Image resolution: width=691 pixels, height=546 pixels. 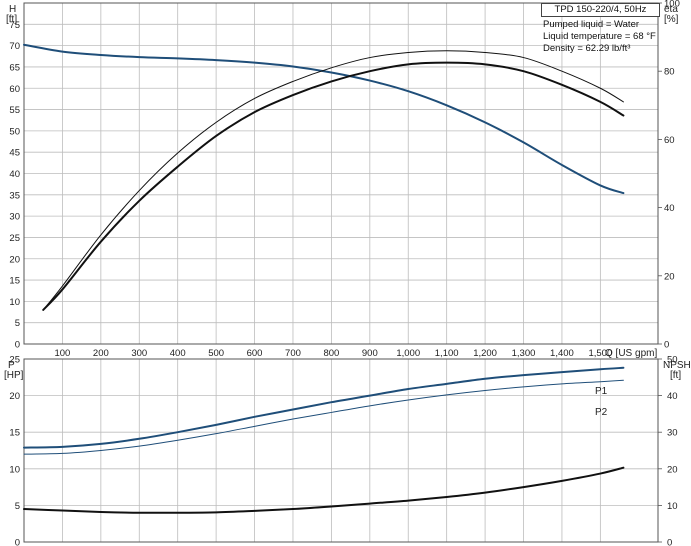 I want to click on power-tick-label: 10, so click(x=14, y=469).